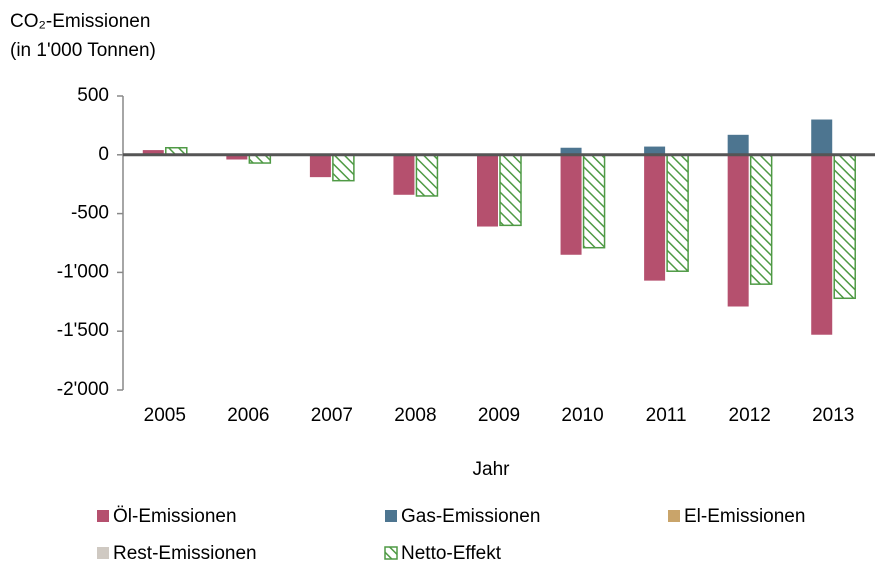 The width and height of the screenshot is (875, 566). What do you see at coordinates (165, 415) in the screenshot?
I see `x-tick-label: 2005` at bounding box center [165, 415].